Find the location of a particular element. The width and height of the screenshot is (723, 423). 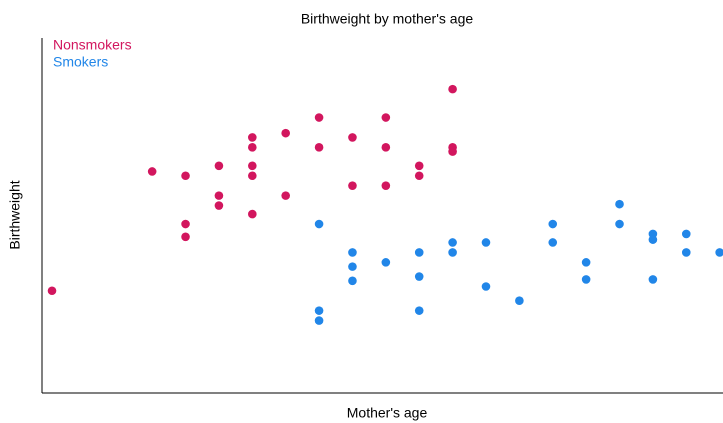

y-axis-label: Birthweight is located at coordinates (15, 214).